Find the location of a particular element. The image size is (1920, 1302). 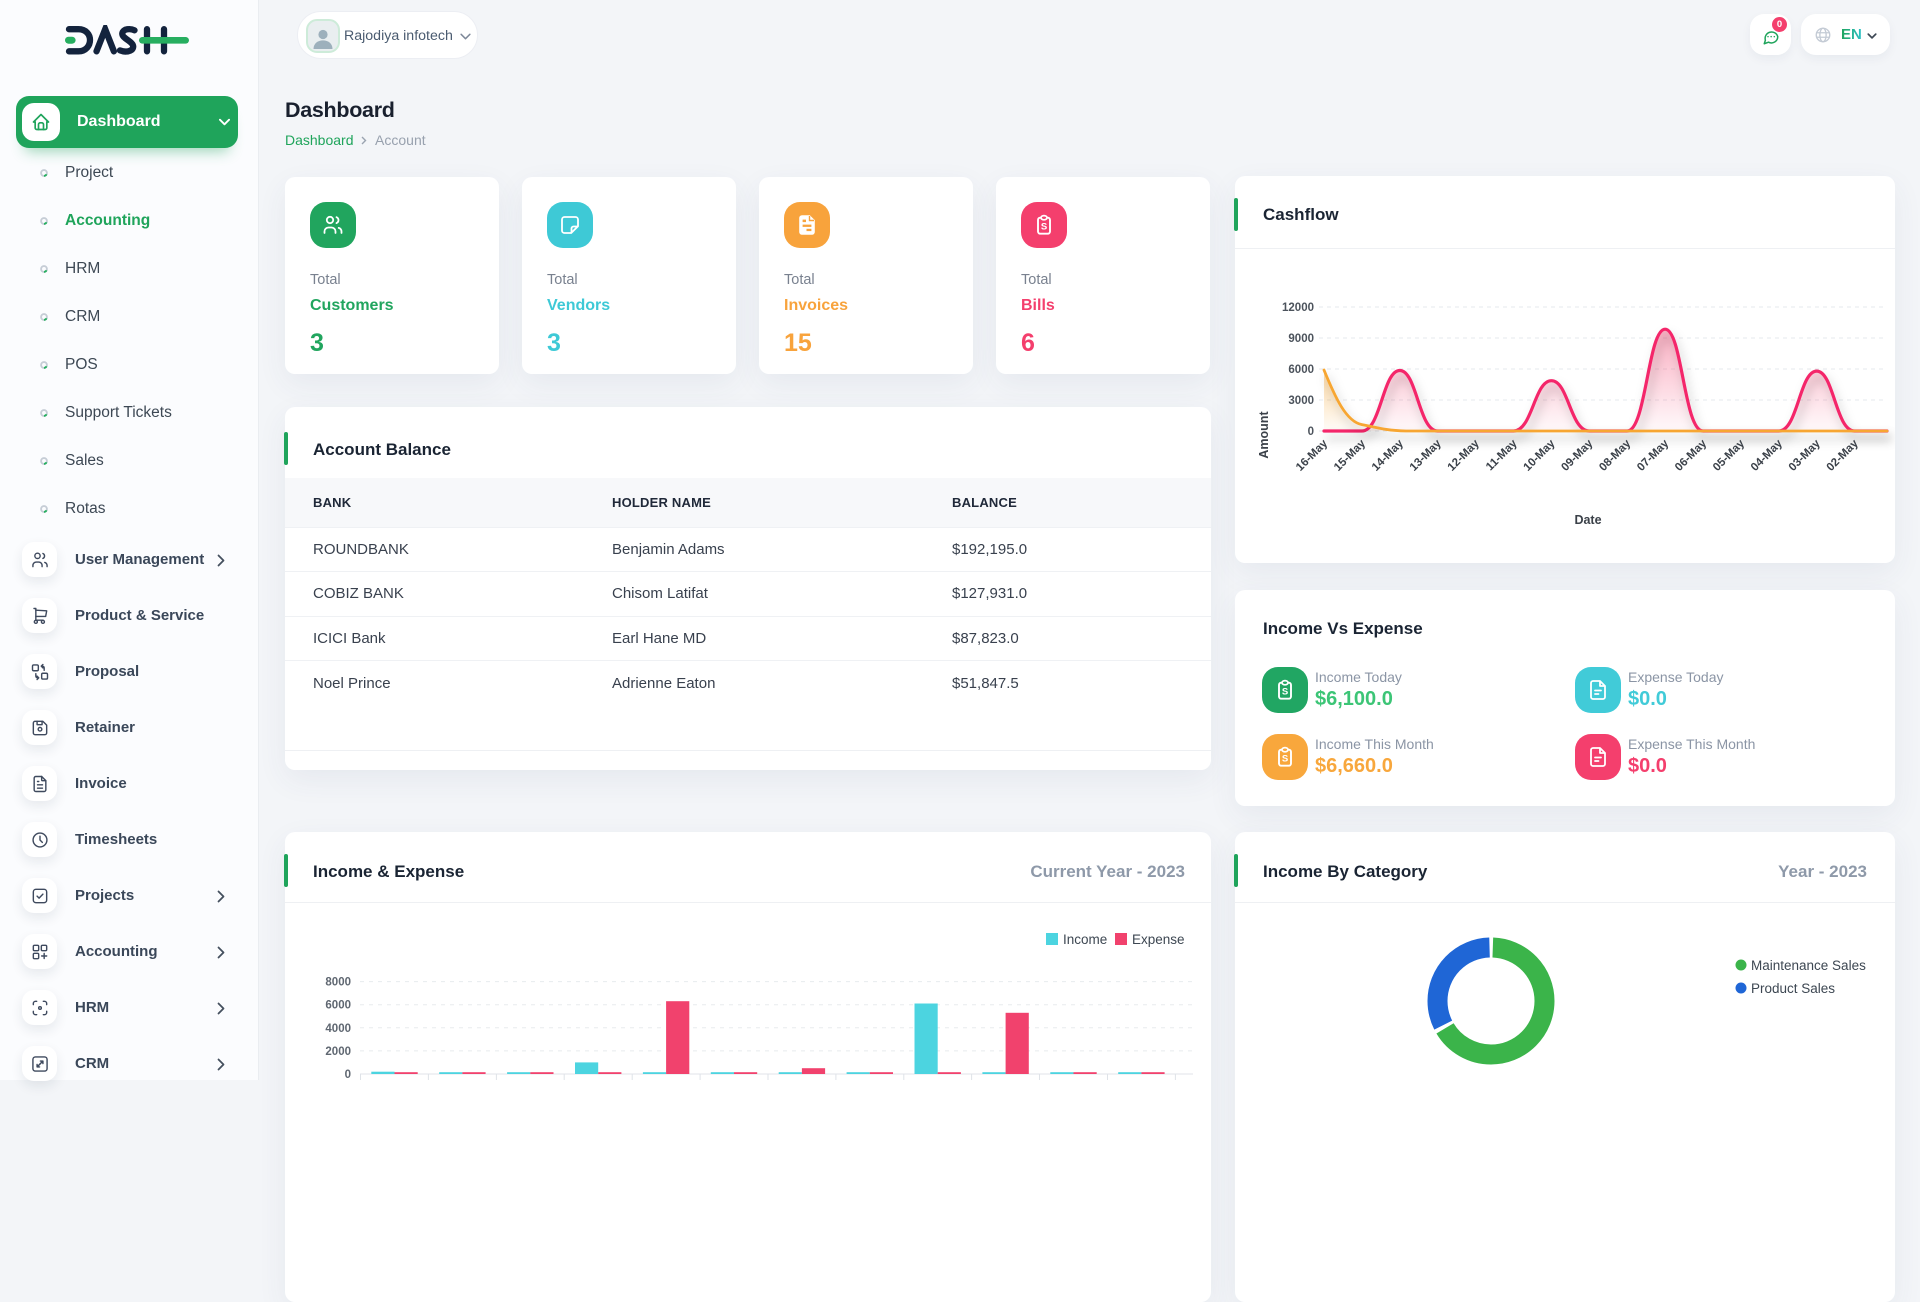

svg-text: 8000 is located at coordinates (338, 983).